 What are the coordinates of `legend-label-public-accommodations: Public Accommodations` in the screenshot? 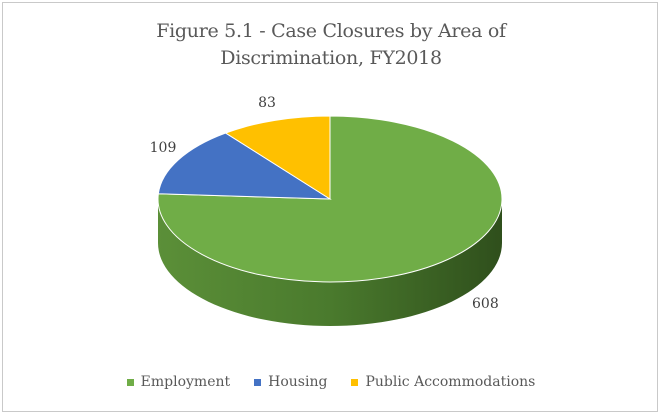 It's located at (450, 382).